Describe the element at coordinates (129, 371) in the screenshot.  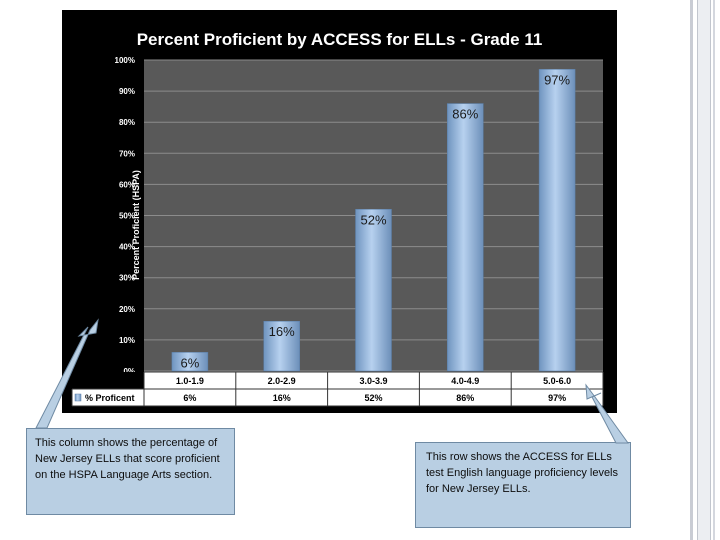
I see `y-tick-label: 0%` at that location.